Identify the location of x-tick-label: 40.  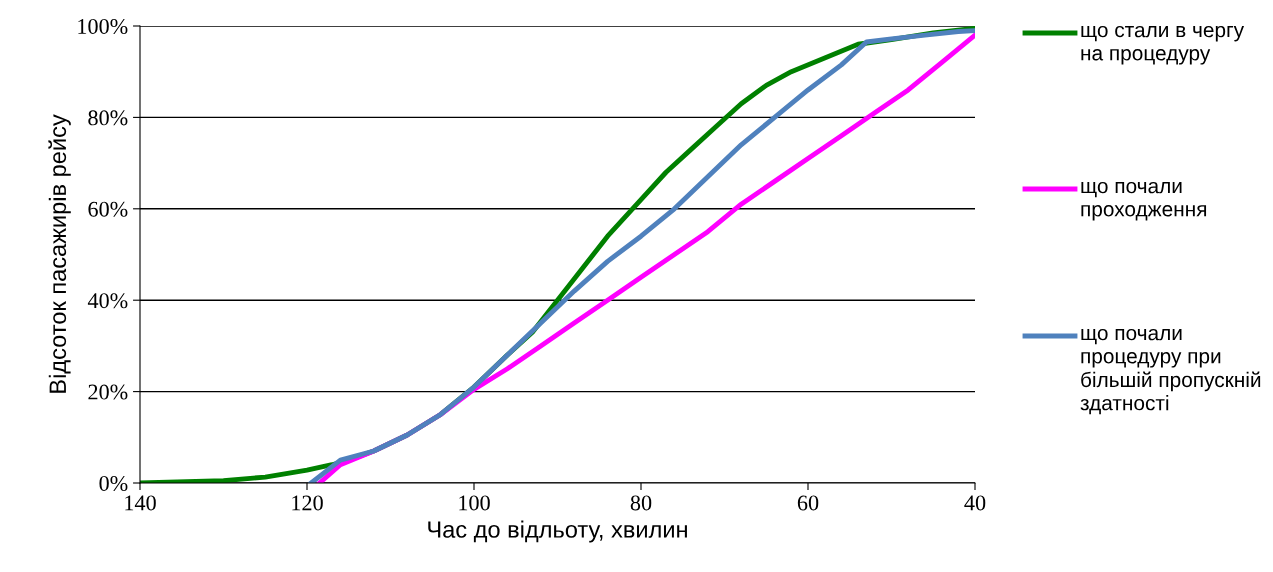
(975, 503).